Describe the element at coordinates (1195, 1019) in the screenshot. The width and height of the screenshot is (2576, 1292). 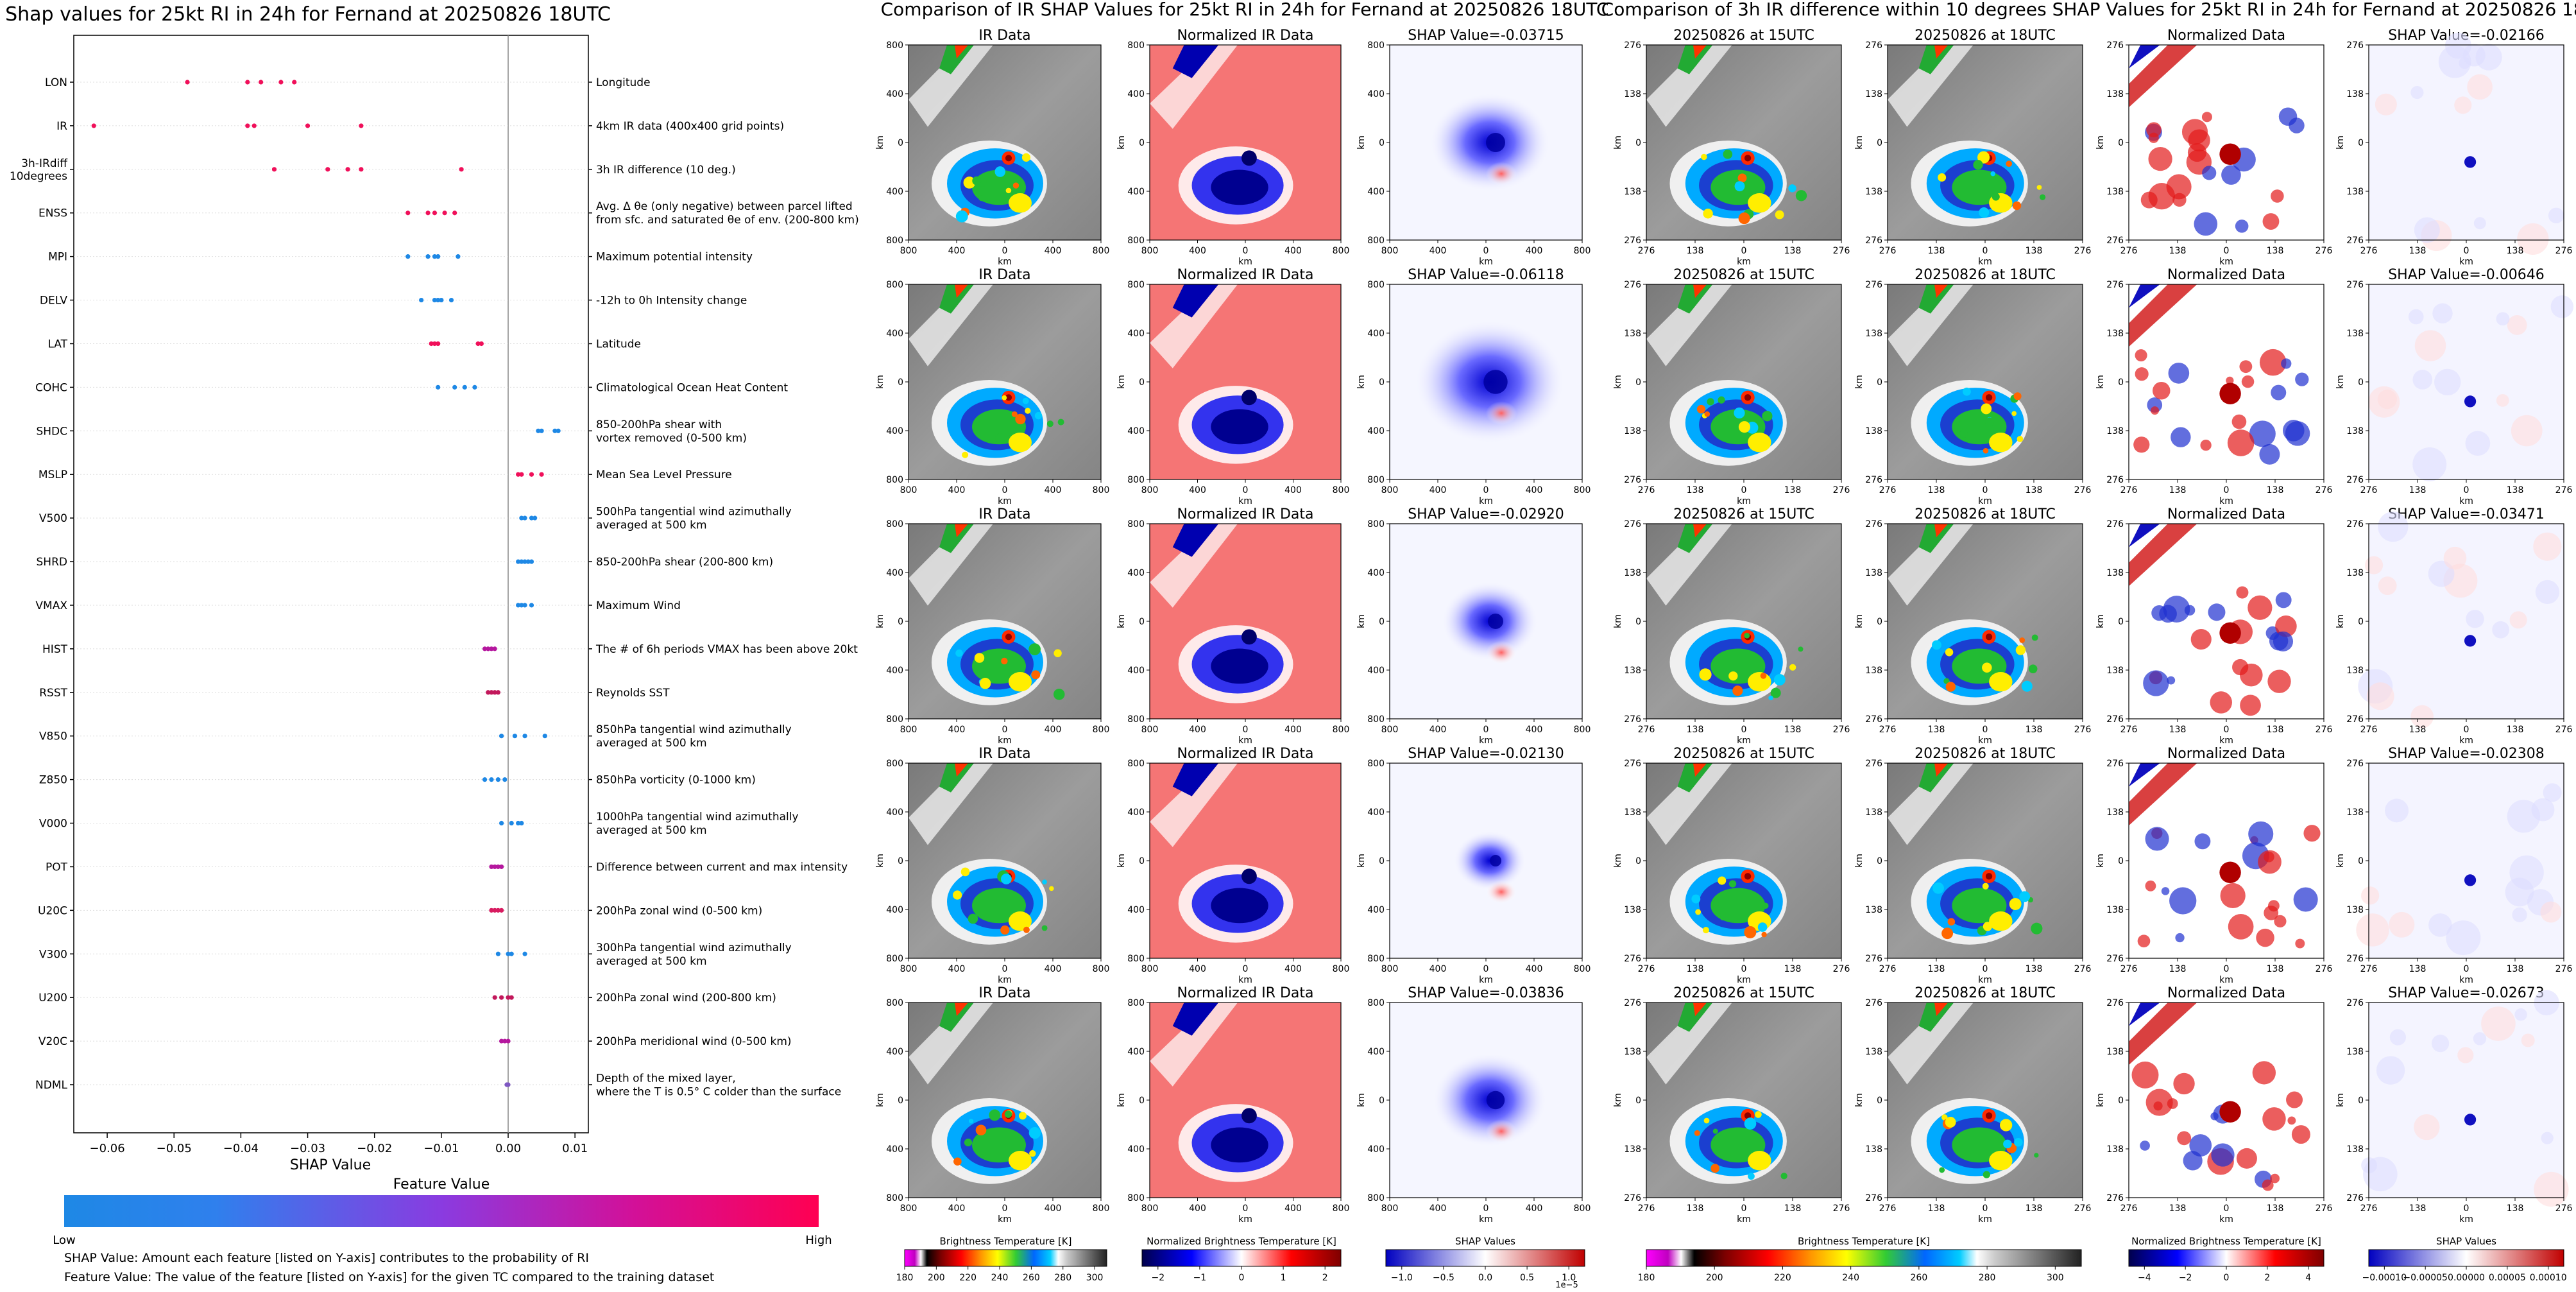
I see `norm-band-dark` at that location.